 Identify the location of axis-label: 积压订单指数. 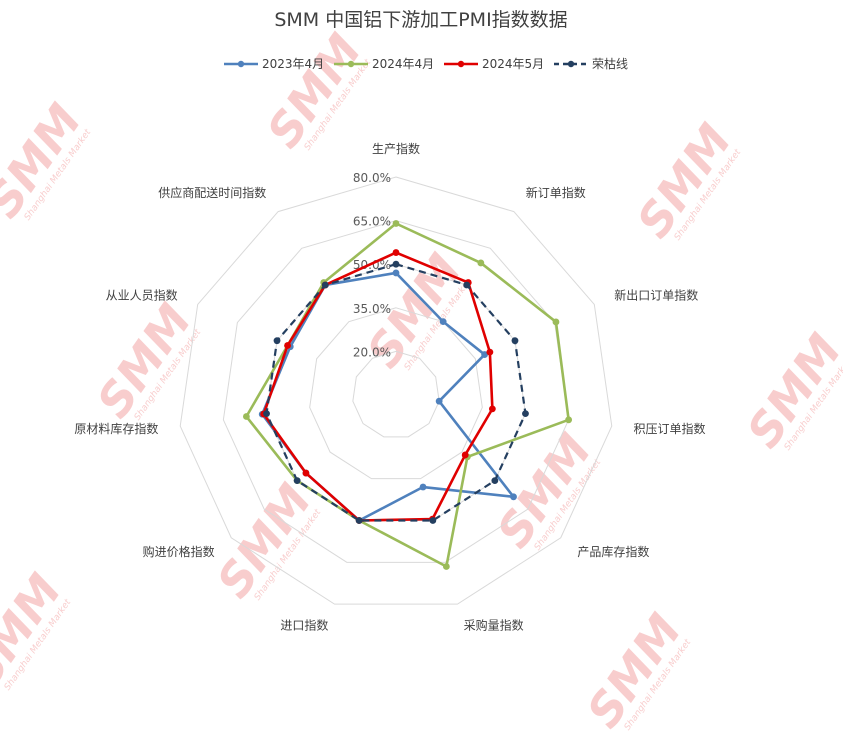
(670, 428).